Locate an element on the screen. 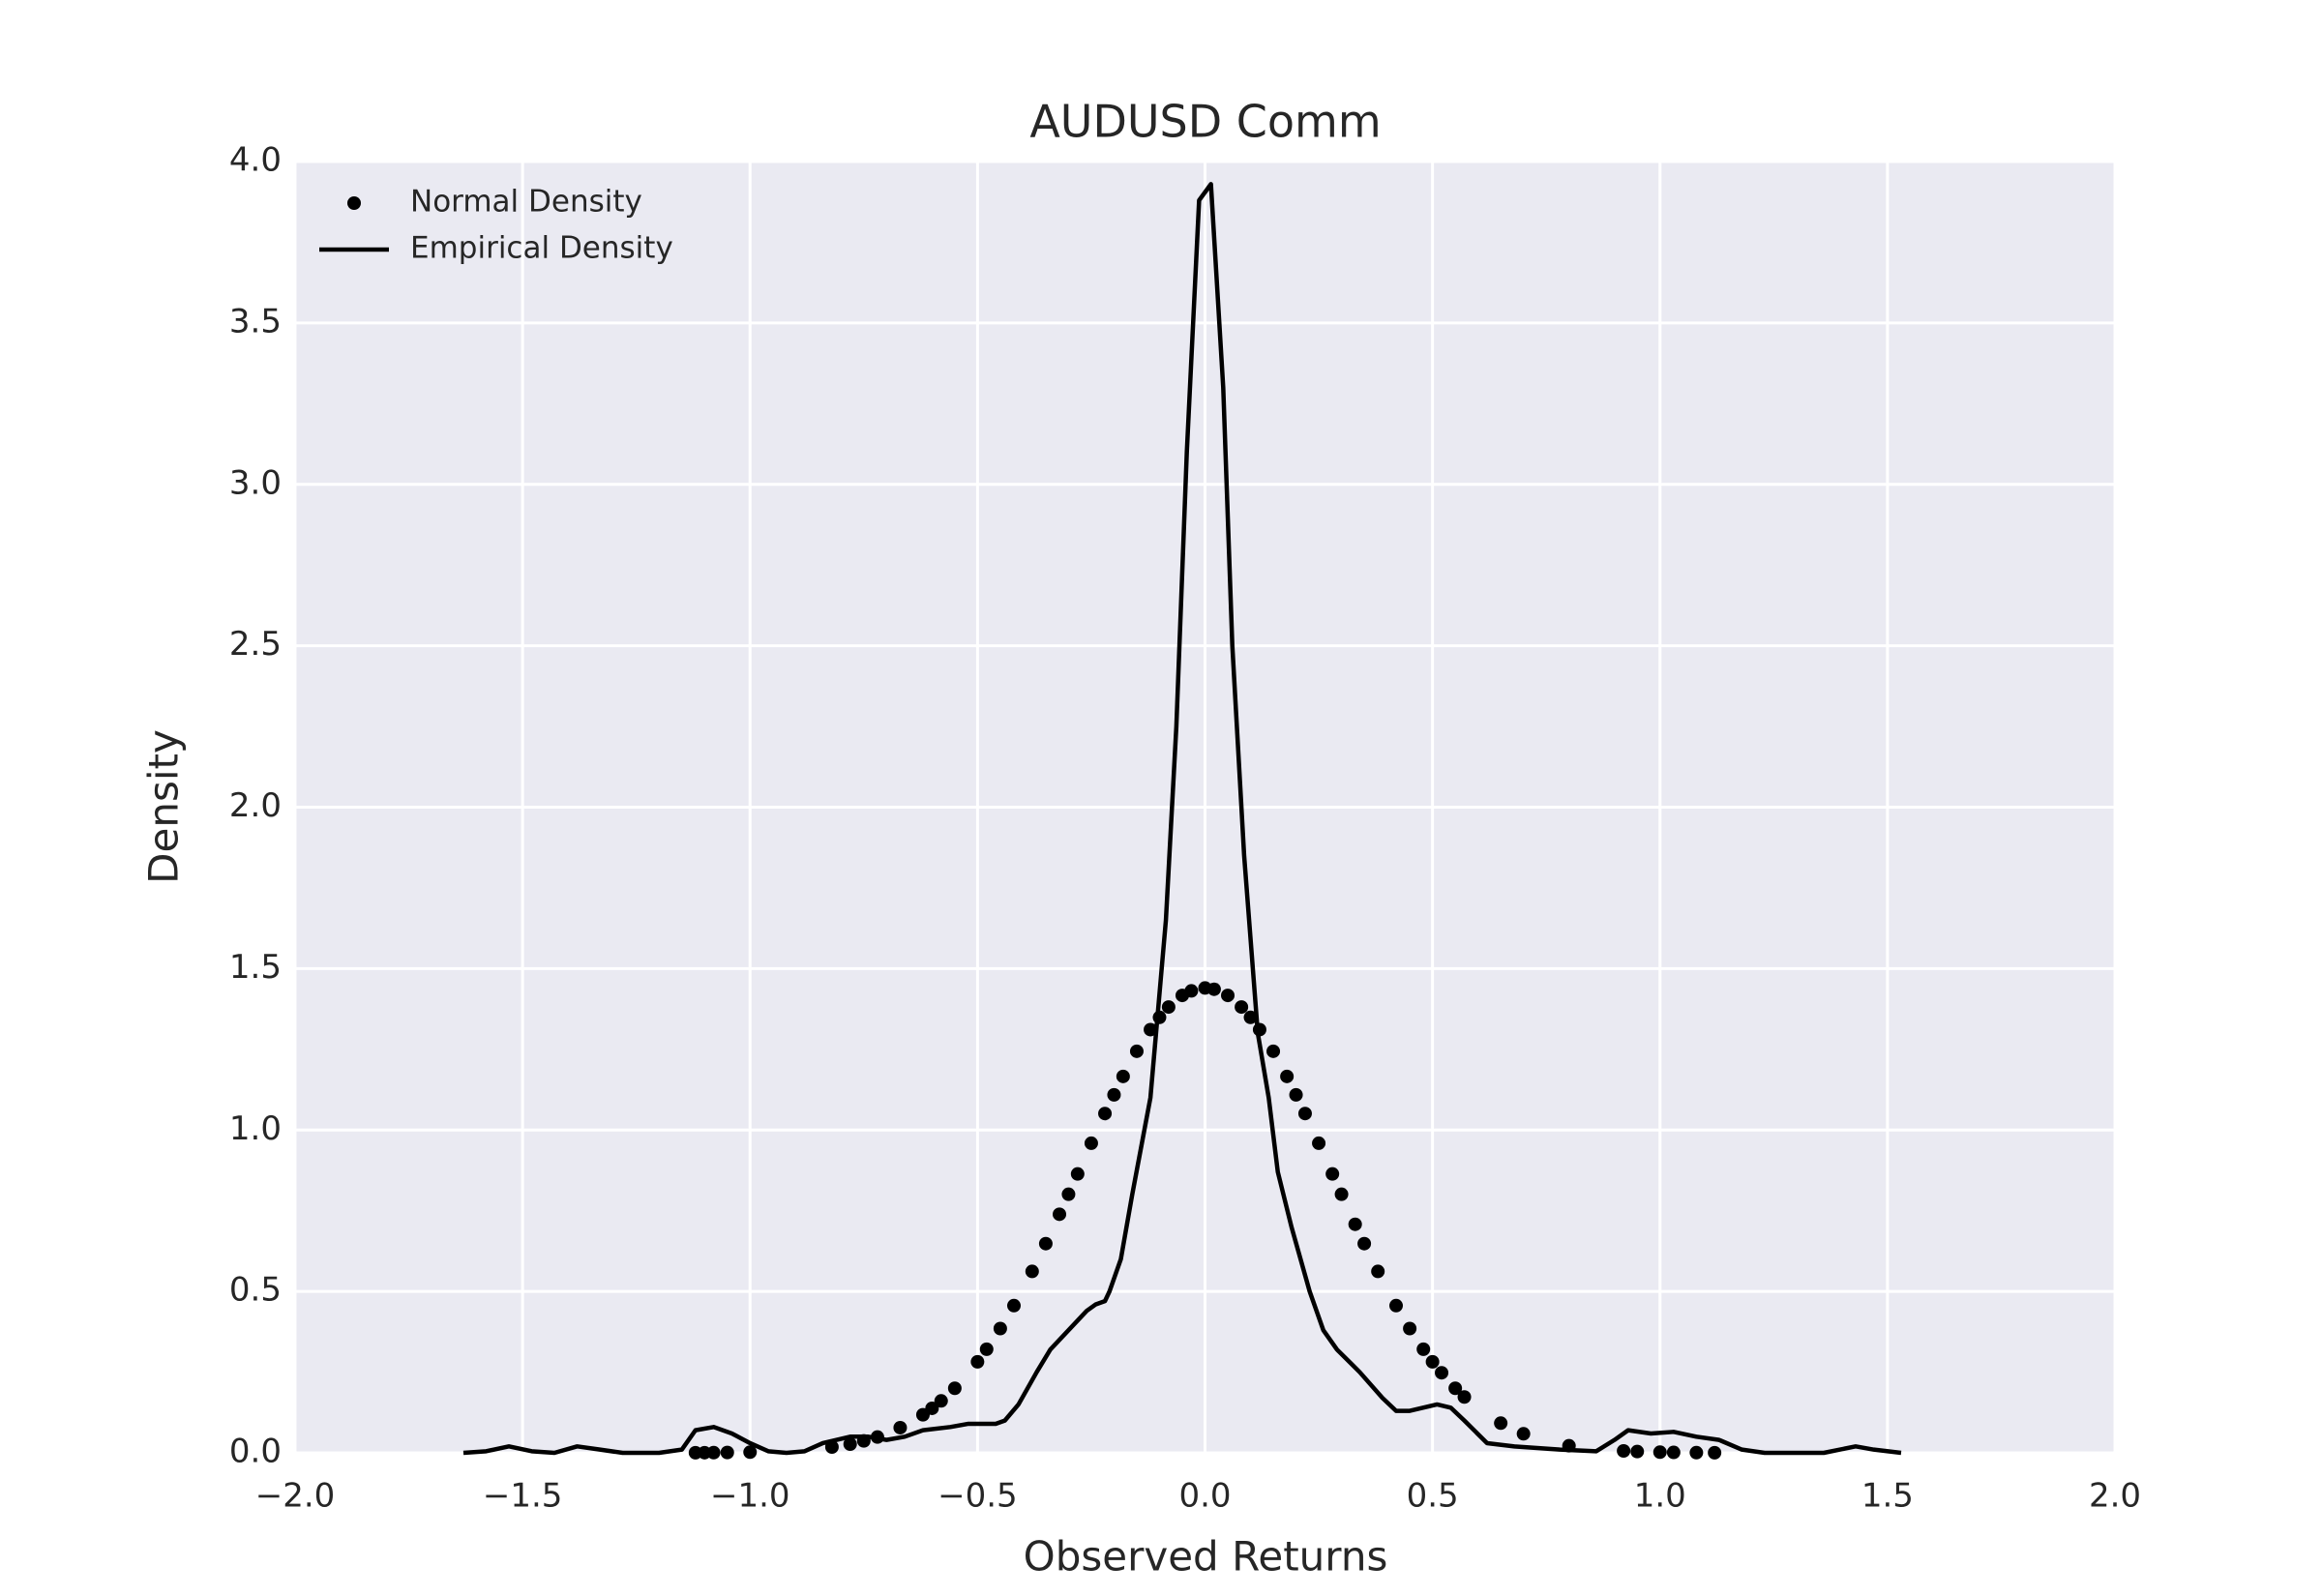 This screenshot has width=2322, height=1596. x-tick-label: −1.0 is located at coordinates (750, 1496).